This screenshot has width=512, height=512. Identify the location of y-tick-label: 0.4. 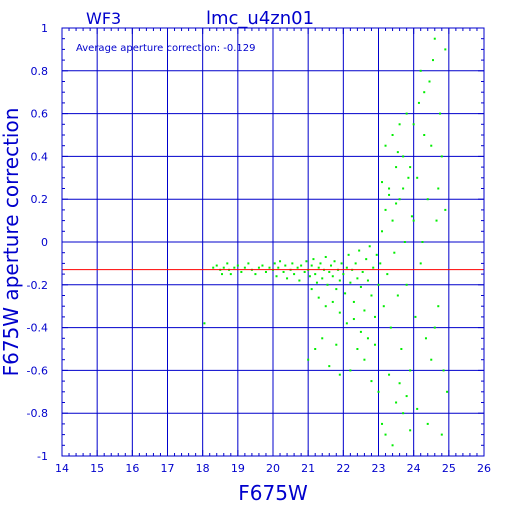
(40, 156).